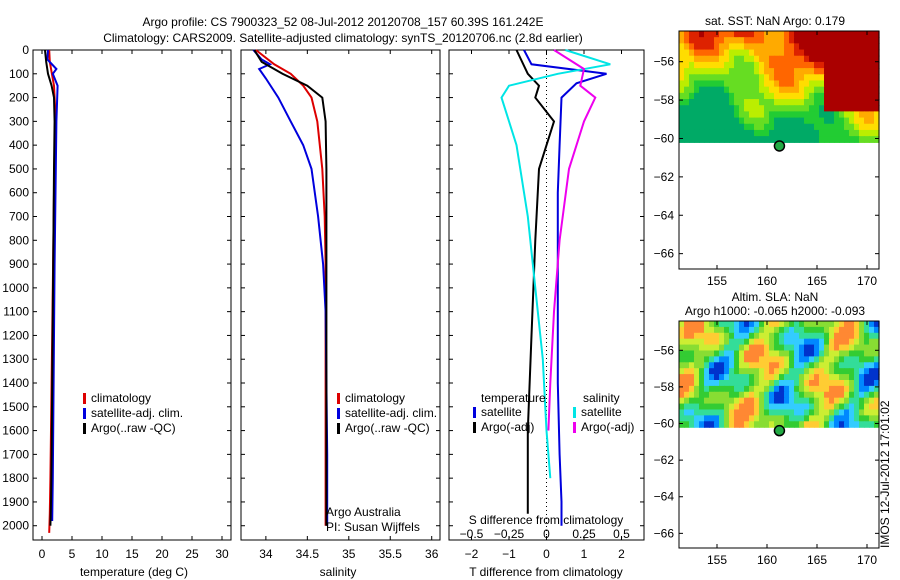 This screenshot has height=580, width=900. What do you see at coordinates (885, 474) in the screenshot?
I see `imos-timestamp: IMOS 12-Jul-2012 17:01:02` at bounding box center [885, 474].